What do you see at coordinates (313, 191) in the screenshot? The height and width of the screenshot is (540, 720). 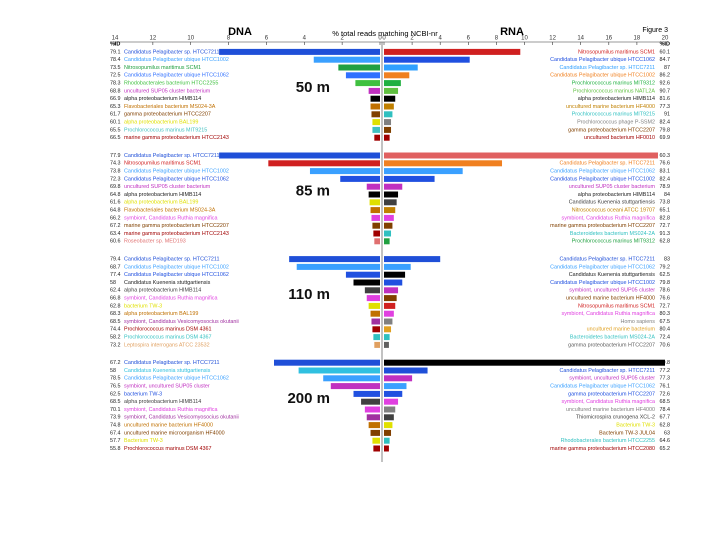 I see `depth-label: 85 m` at bounding box center [313, 191].